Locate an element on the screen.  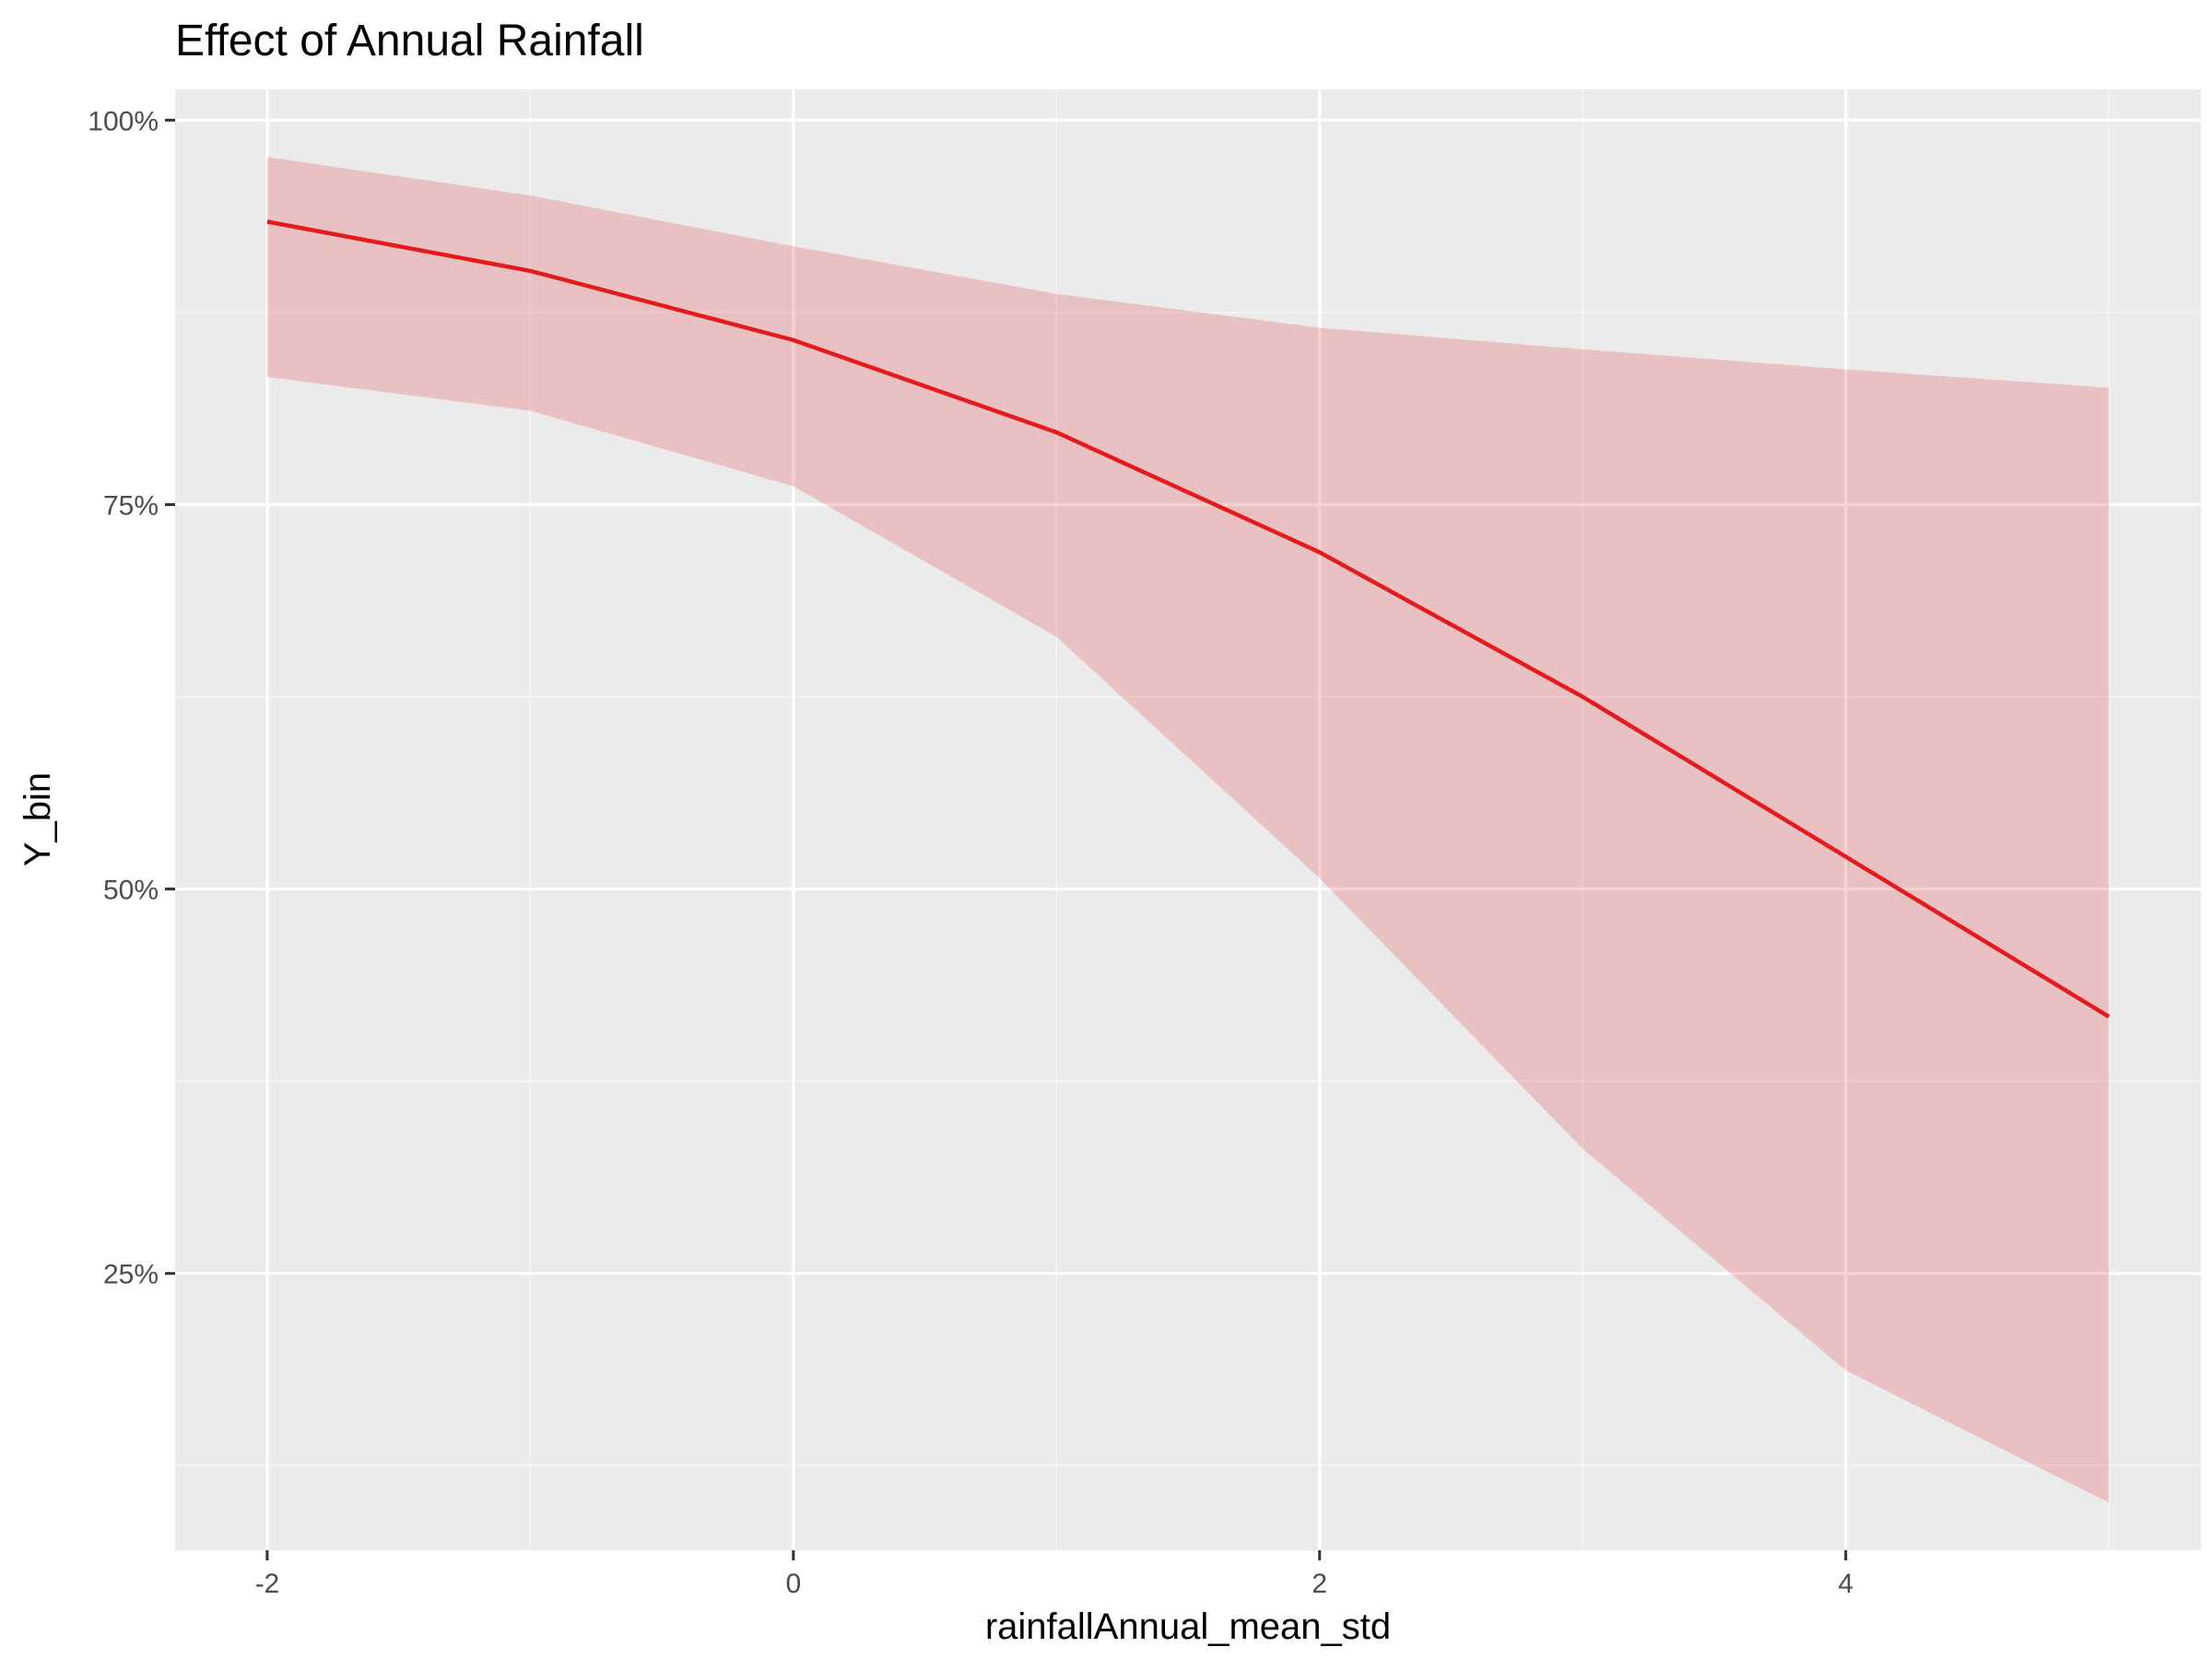
y-tick-label: 50% is located at coordinates (131, 891).